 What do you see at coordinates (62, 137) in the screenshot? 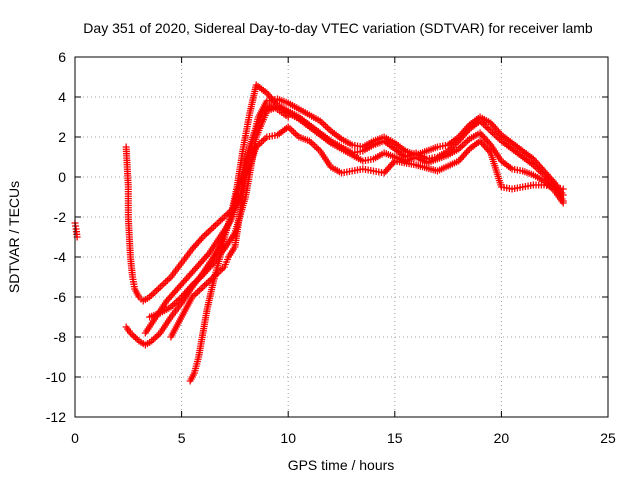
I see `y-tick-label: 2` at bounding box center [62, 137].